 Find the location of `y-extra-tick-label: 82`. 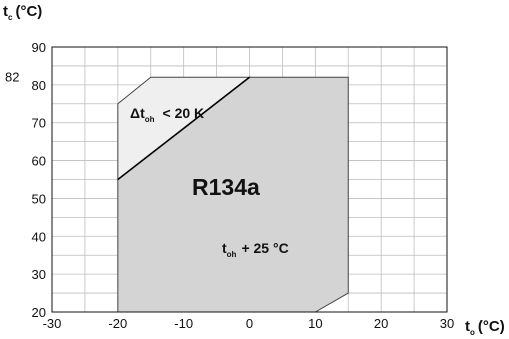

y-extra-tick-label: 82 is located at coordinates (12, 76).